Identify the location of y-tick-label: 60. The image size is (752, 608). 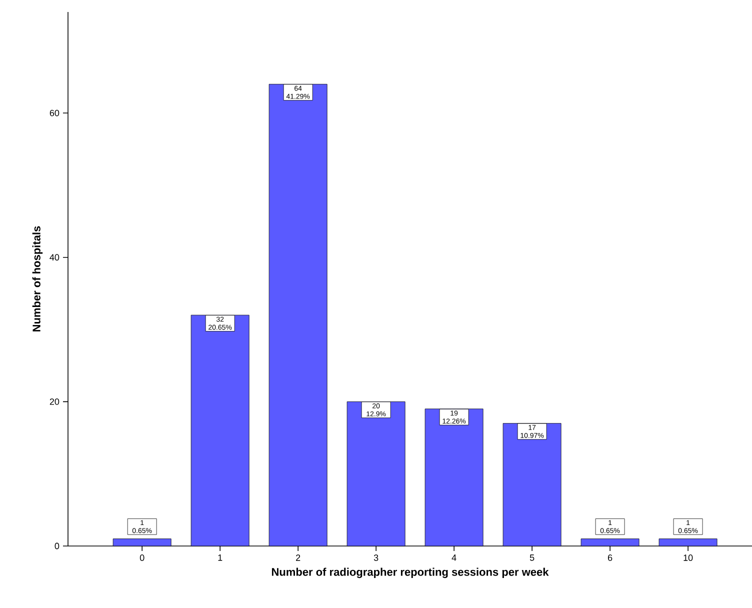
(55, 113).